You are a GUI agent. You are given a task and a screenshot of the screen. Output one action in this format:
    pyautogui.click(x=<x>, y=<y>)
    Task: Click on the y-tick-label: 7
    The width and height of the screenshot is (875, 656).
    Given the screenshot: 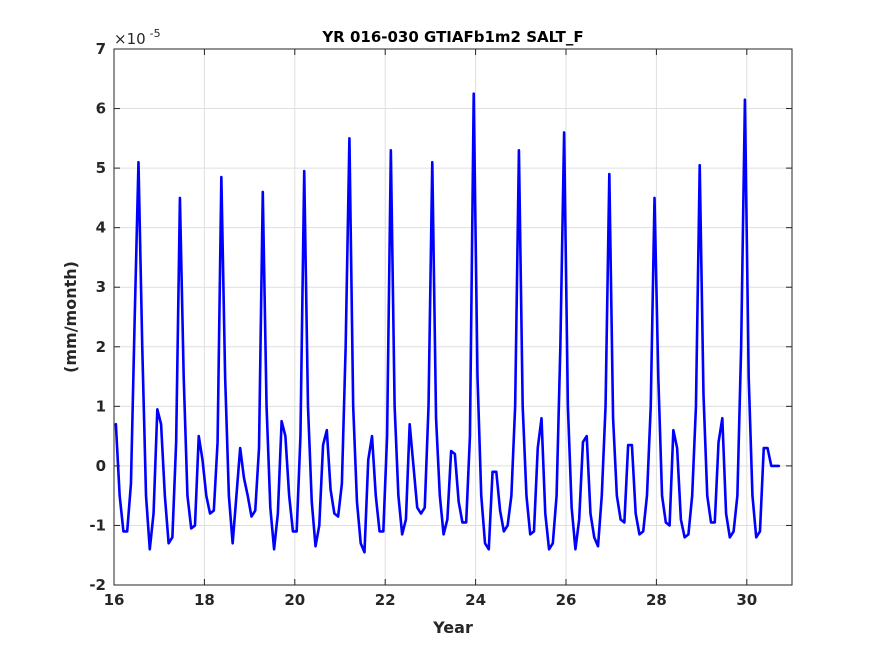 What is the action you would take?
    pyautogui.click(x=101, y=49)
    